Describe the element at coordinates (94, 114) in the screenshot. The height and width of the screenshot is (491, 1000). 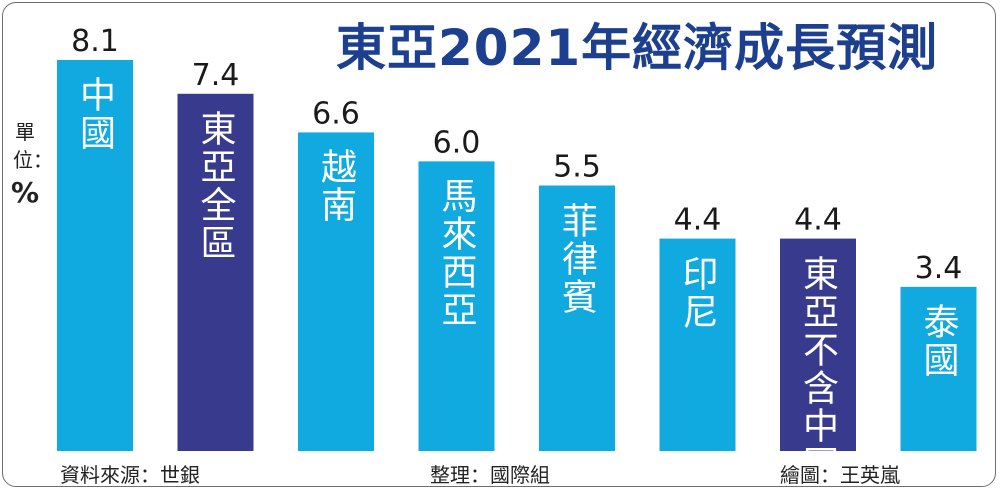
I see `category-label-0: 中國` at that location.